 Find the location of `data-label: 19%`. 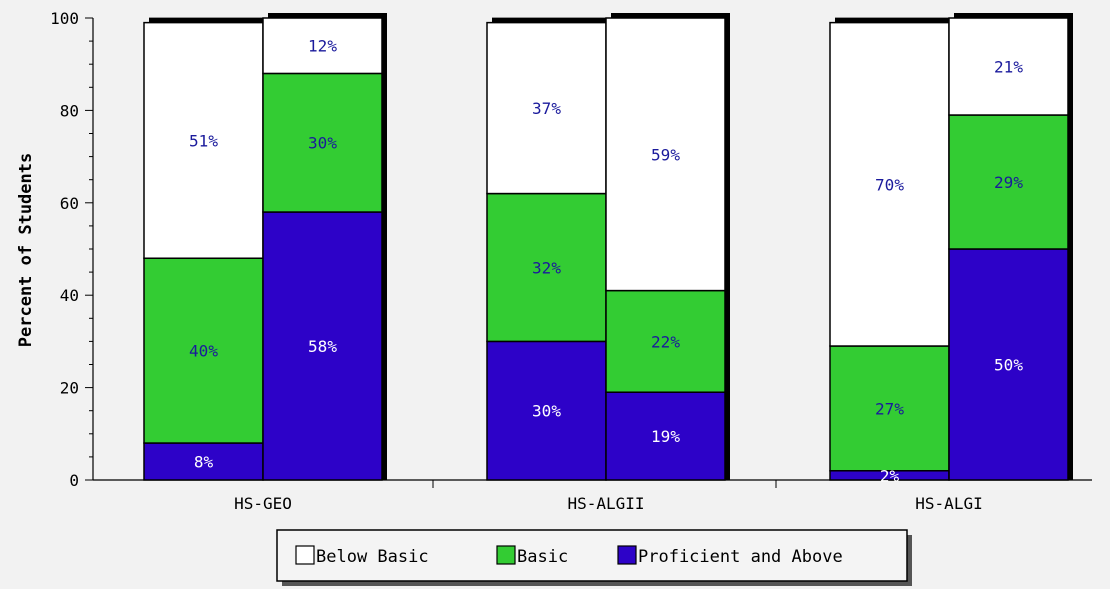

data-label: 19% is located at coordinates (665, 436).